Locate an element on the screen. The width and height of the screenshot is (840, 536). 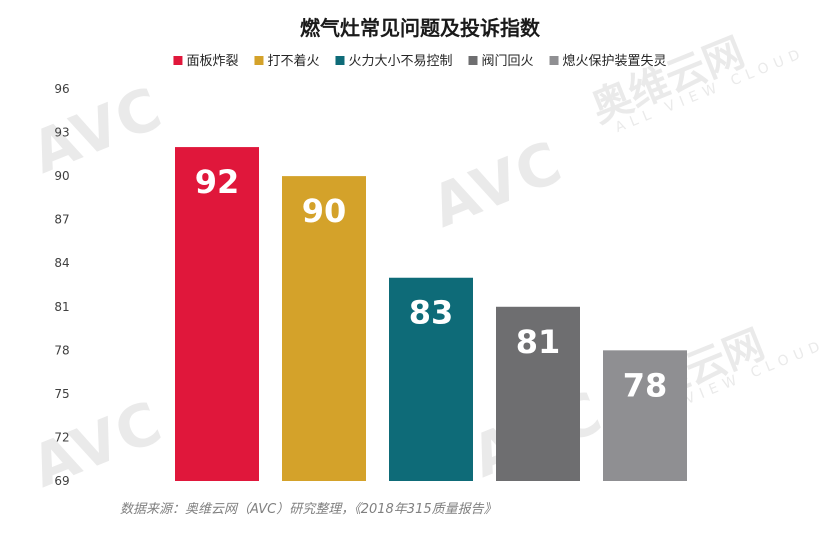
y-tick-label: 72 is located at coordinates (61, 437).